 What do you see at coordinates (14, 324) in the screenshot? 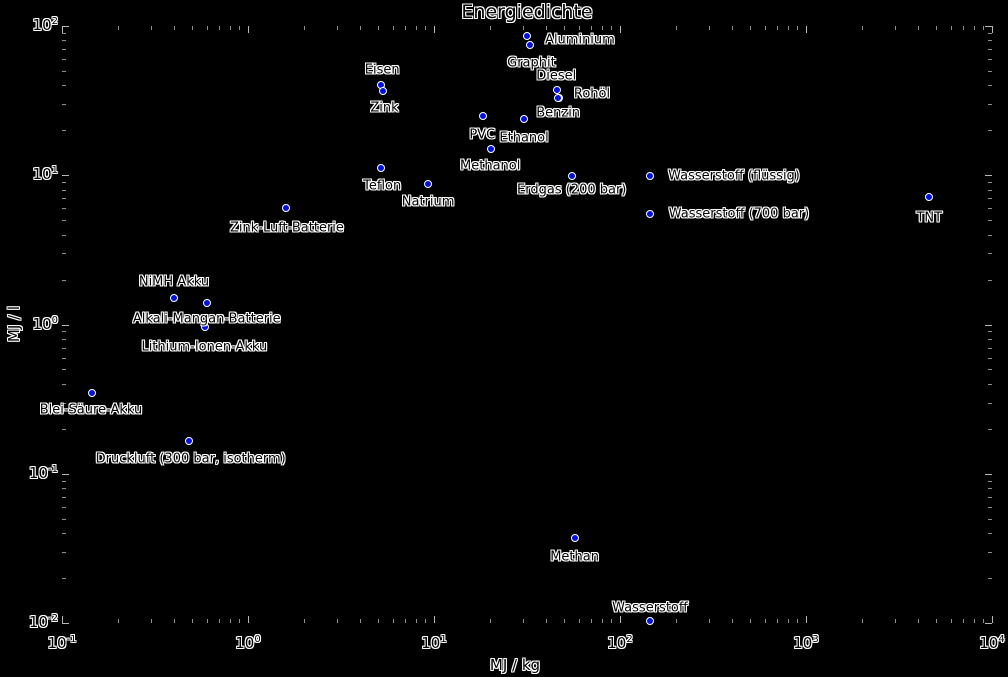
I see `y-axis-label: MJ / l` at bounding box center [14, 324].